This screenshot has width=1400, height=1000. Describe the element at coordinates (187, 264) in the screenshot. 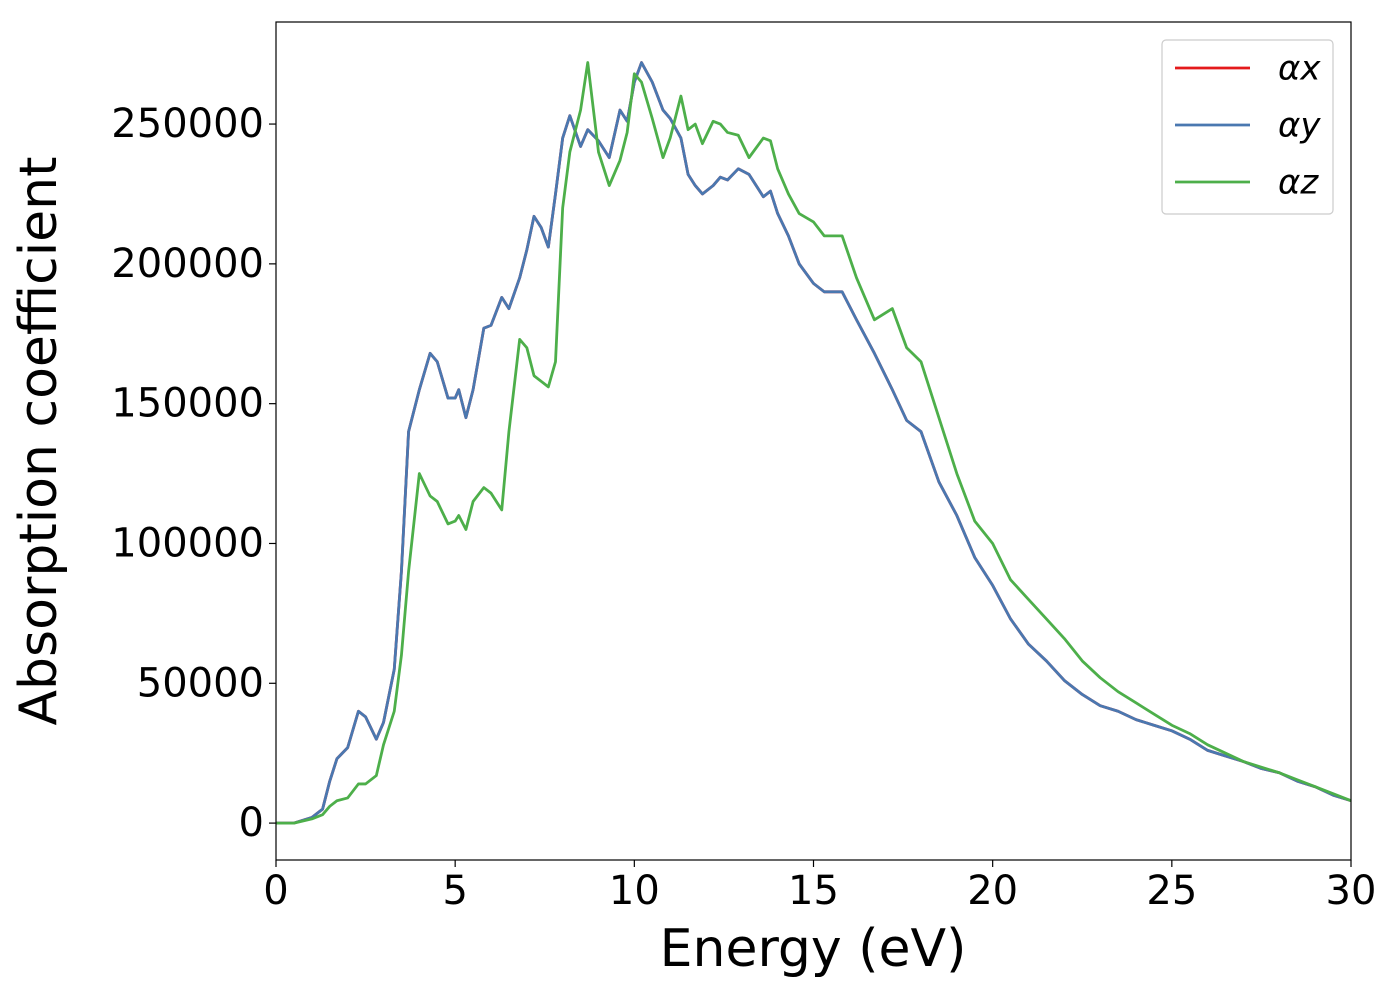

I see `y-tick-label: 200000` at that location.